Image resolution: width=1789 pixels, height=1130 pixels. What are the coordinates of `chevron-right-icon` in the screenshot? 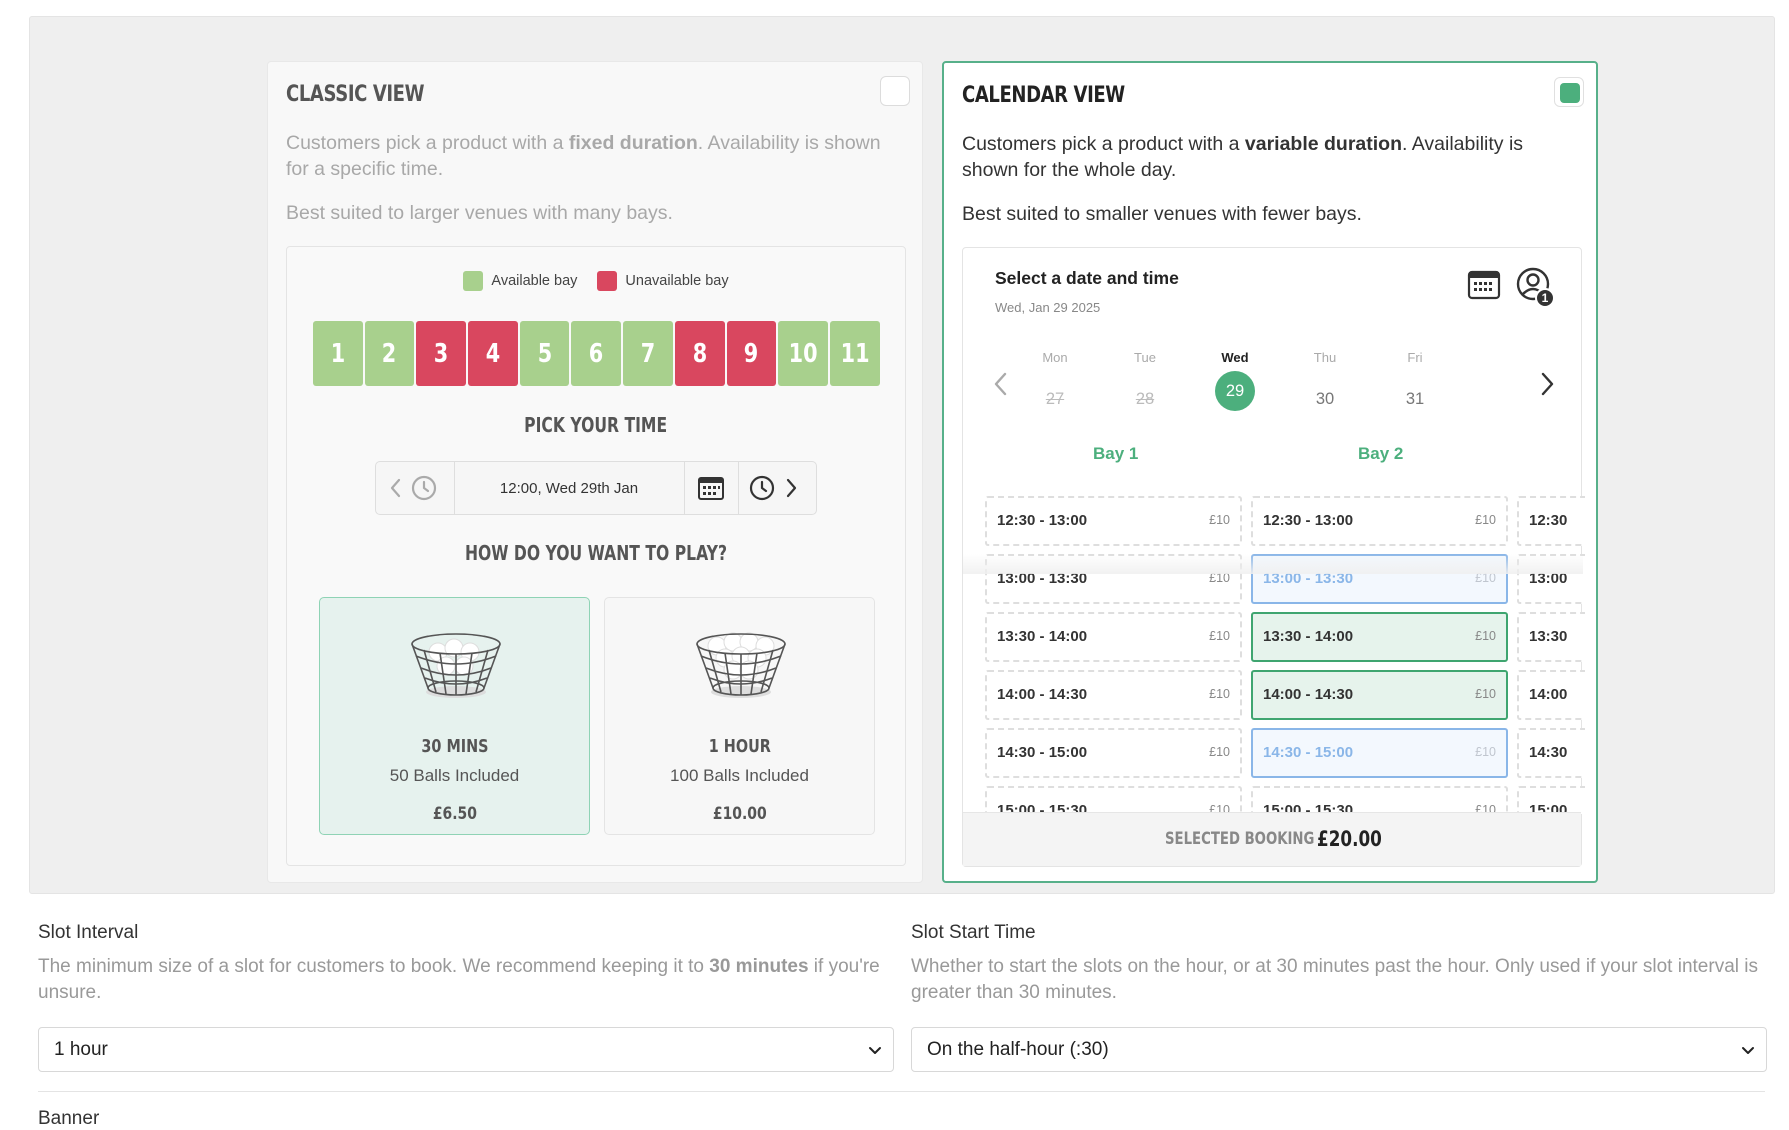 It's located at (1547, 384).